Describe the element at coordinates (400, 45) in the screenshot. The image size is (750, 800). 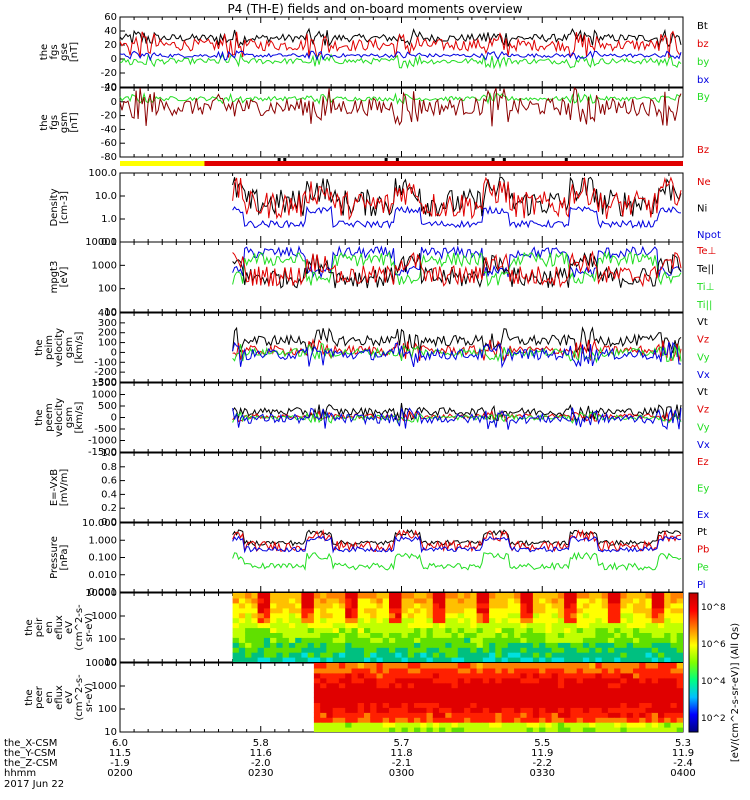
I see `series-bz` at that location.